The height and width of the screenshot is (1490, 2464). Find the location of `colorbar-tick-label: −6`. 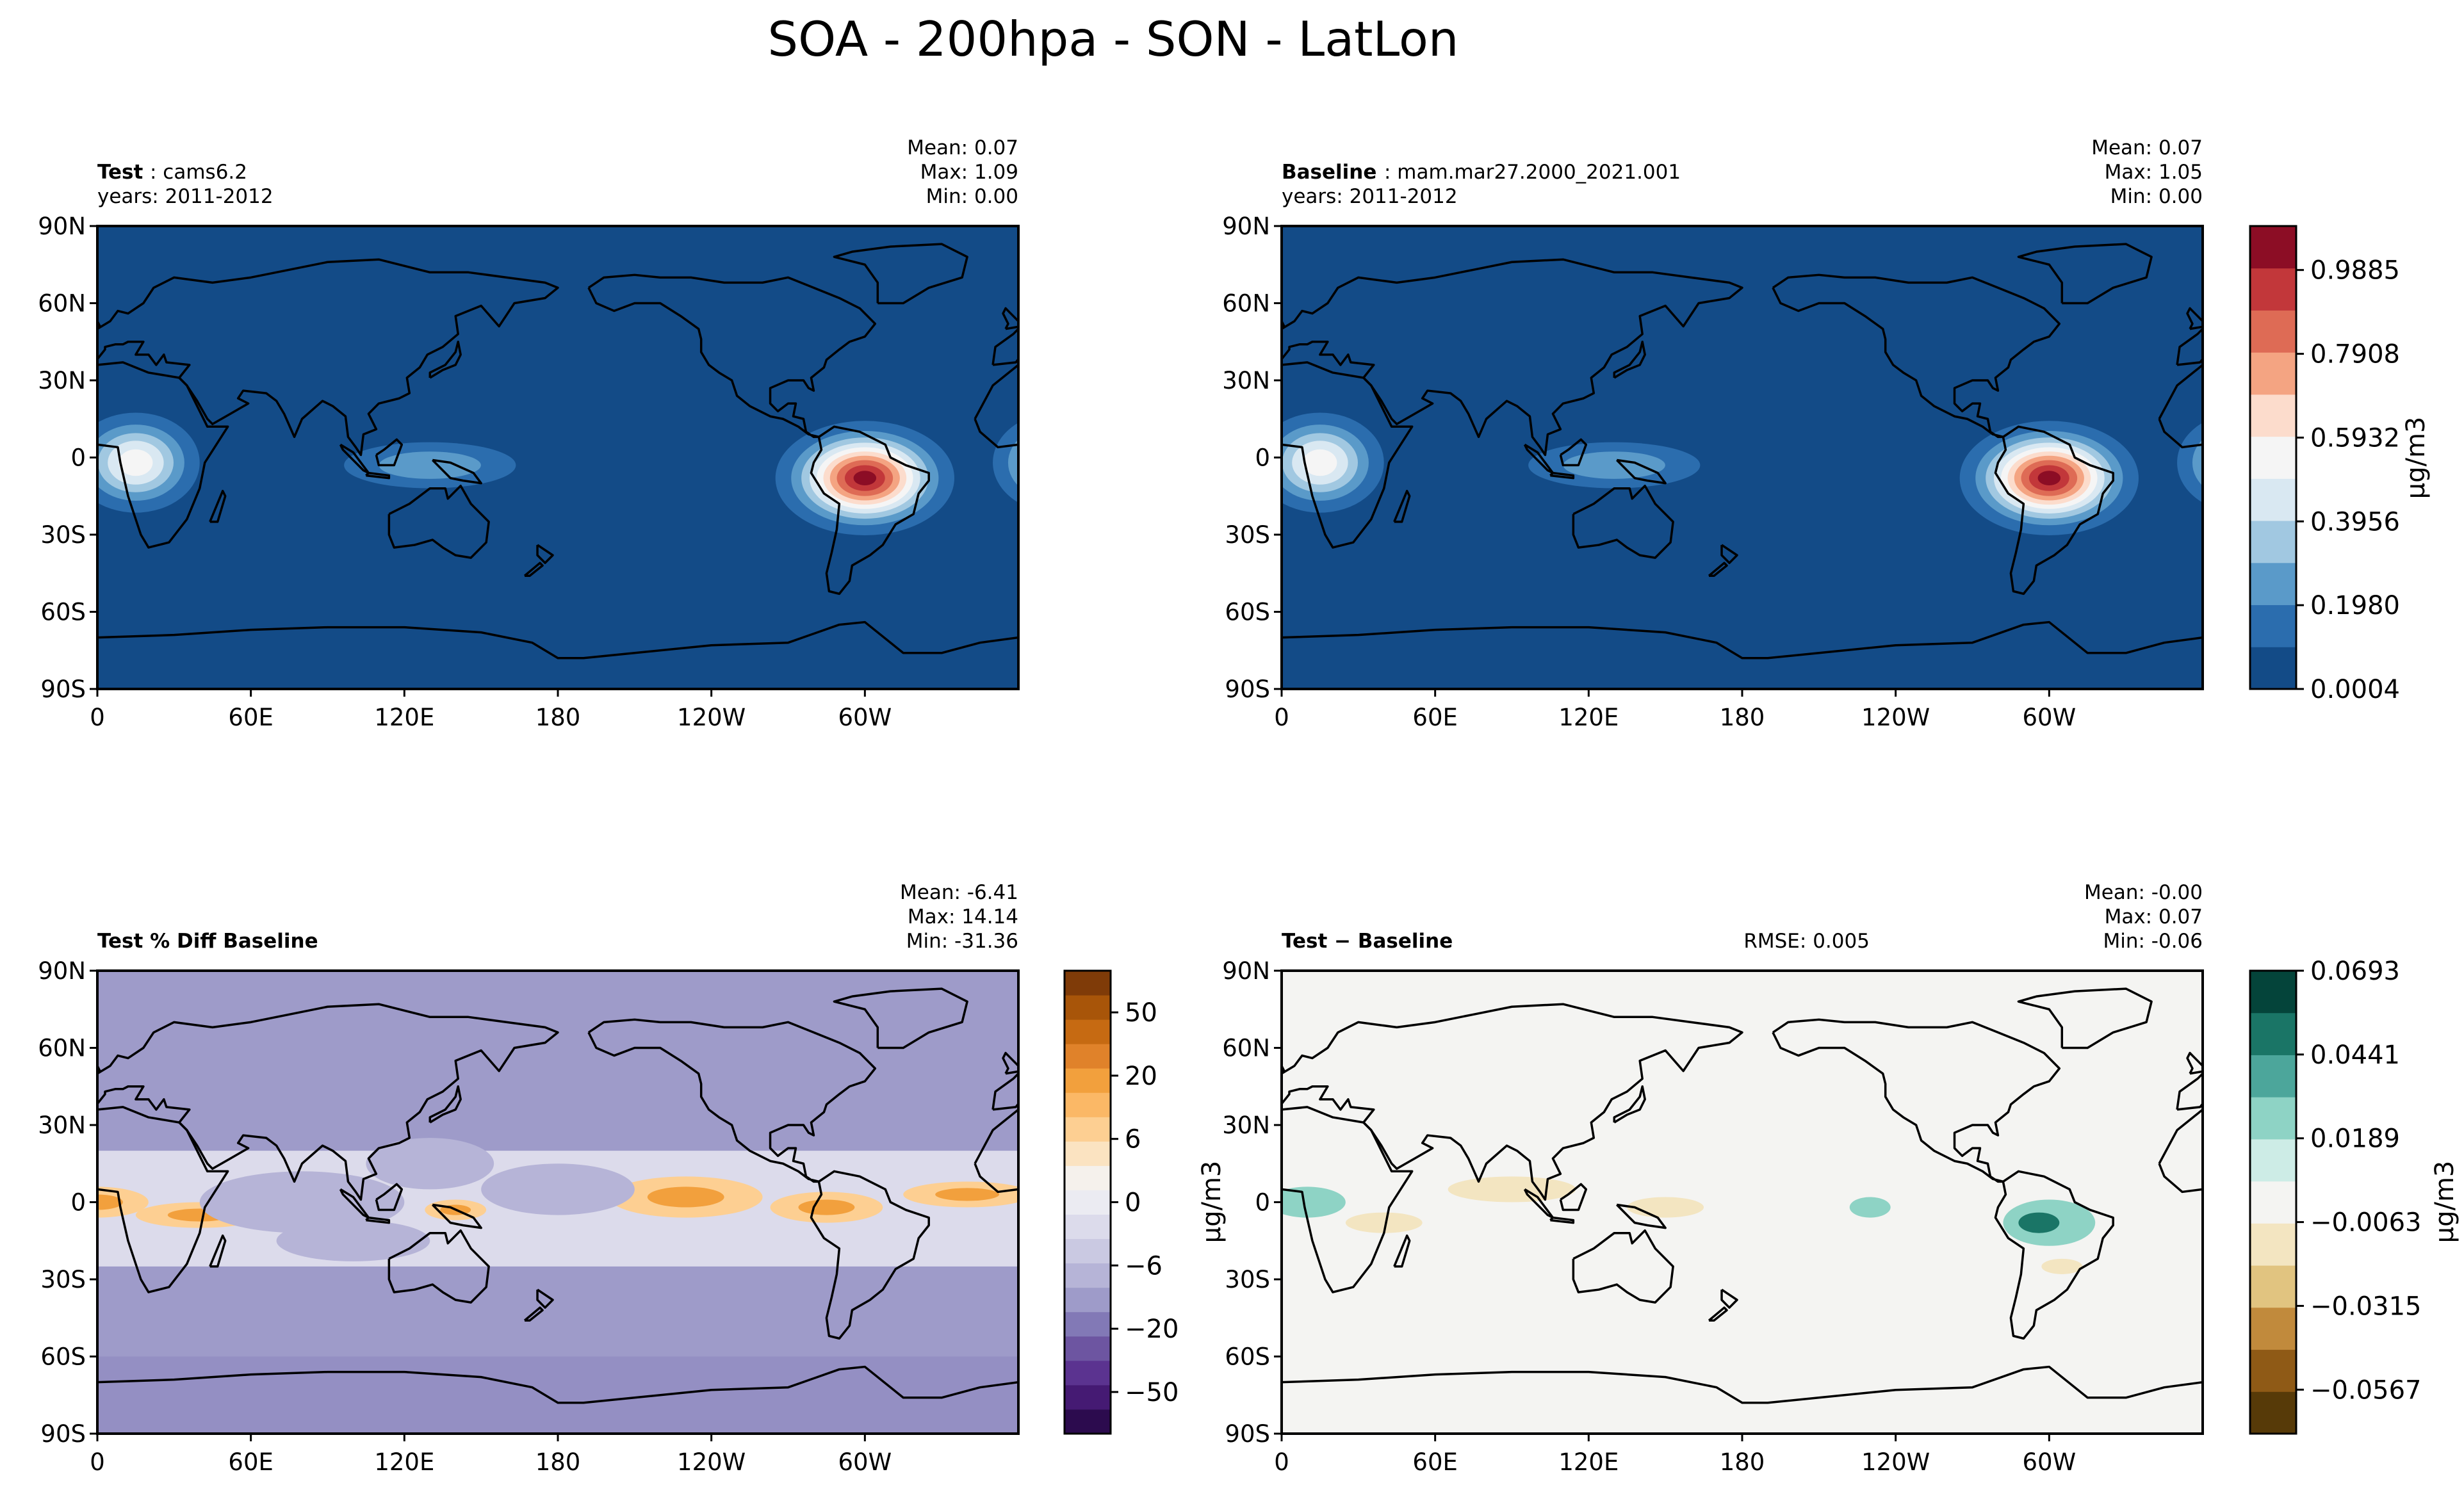

colorbar-tick-label: −6 is located at coordinates (1144, 1266).